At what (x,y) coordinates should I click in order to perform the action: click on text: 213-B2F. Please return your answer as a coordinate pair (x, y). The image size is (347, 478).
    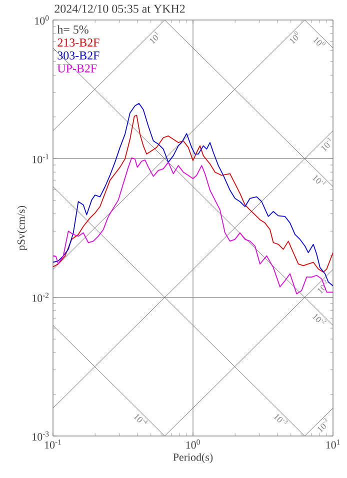
    Looking at the image, I should click on (79, 42).